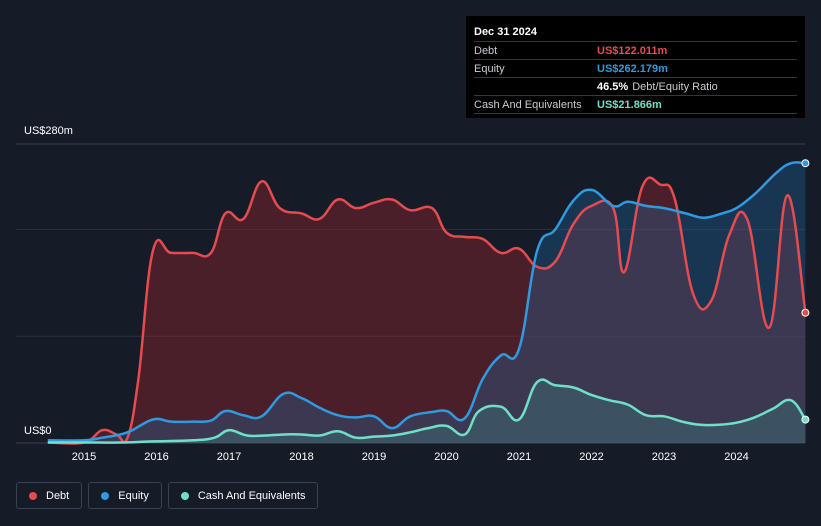 The width and height of the screenshot is (821, 526). Describe the element at coordinates (519, 457) in the screenshot. I see `x-tick-label: 2021` at that location.